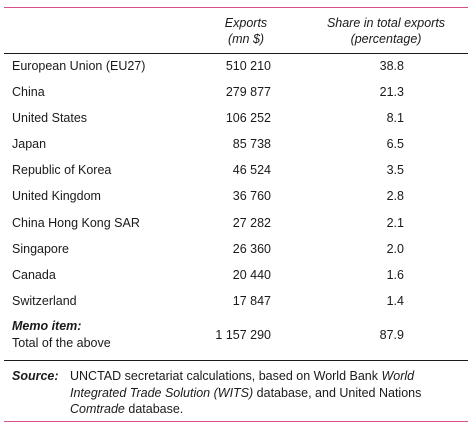 The height and width of the screenshot is (428, 472). What do you see at coordinates (251, 196) in the screenshot?
I see `exports-cell: 36 760` at bounding box center [251, 196].